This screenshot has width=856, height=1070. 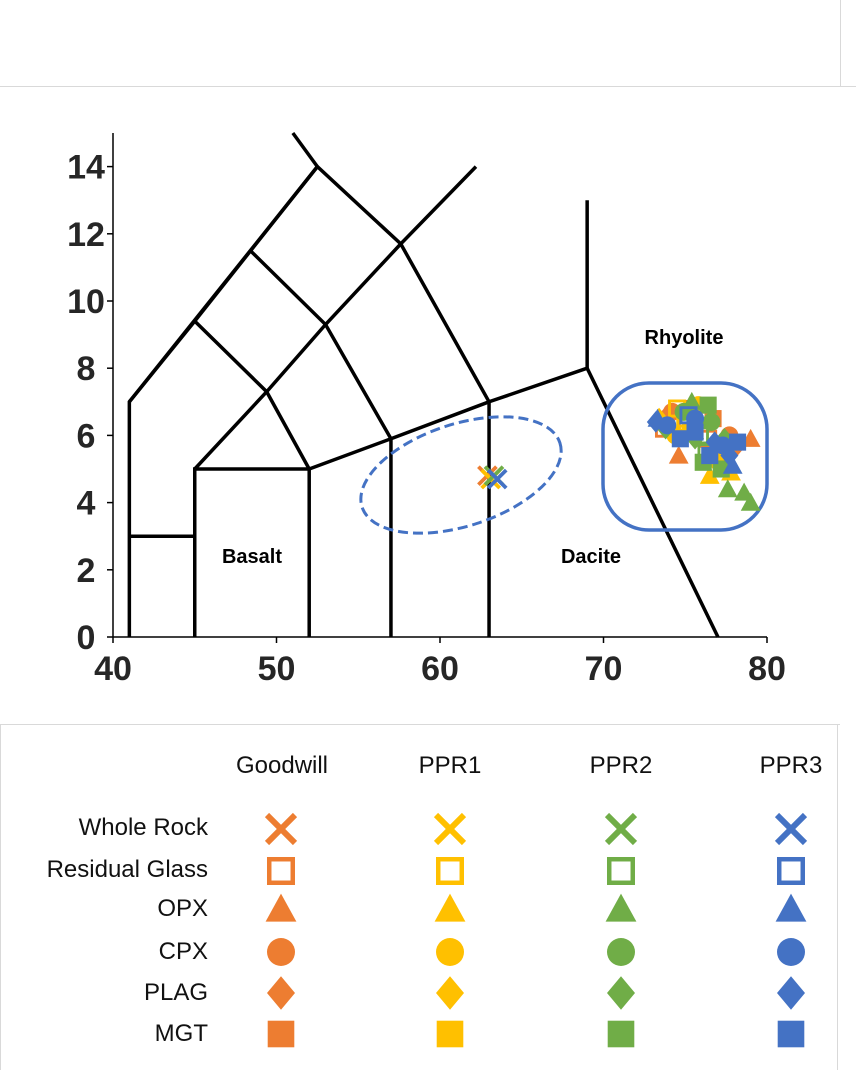 What do you see at coordinates (621, 765) in the screenshot?
I see `legend-header-ppr2: PPR2` at bounding box center [621, 765].